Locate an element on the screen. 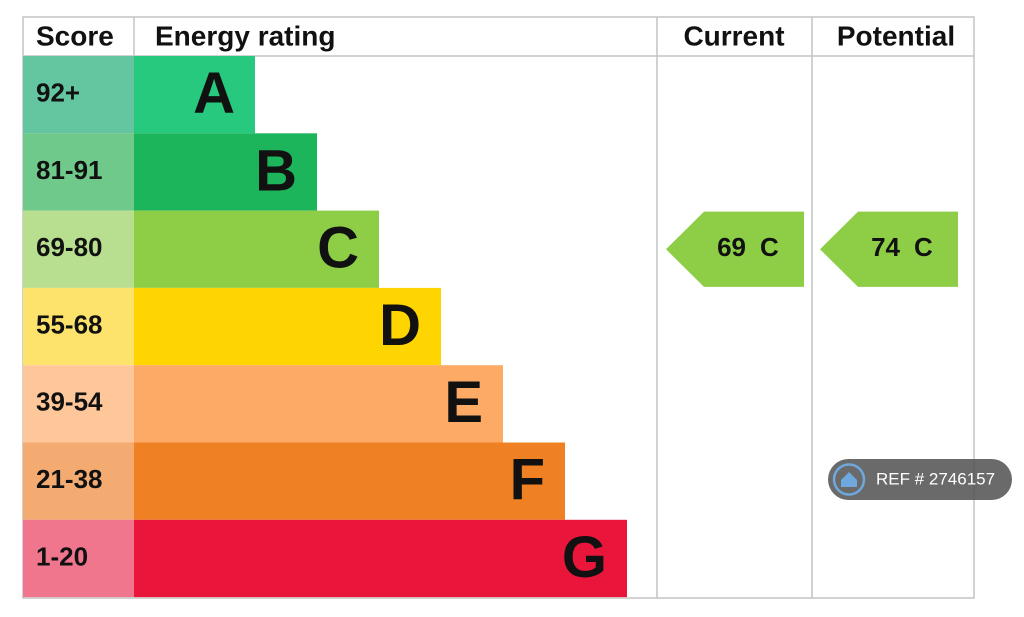 The height and width of the screenshot is (617, 1024). home-icon is located at coordinates (849, 479).